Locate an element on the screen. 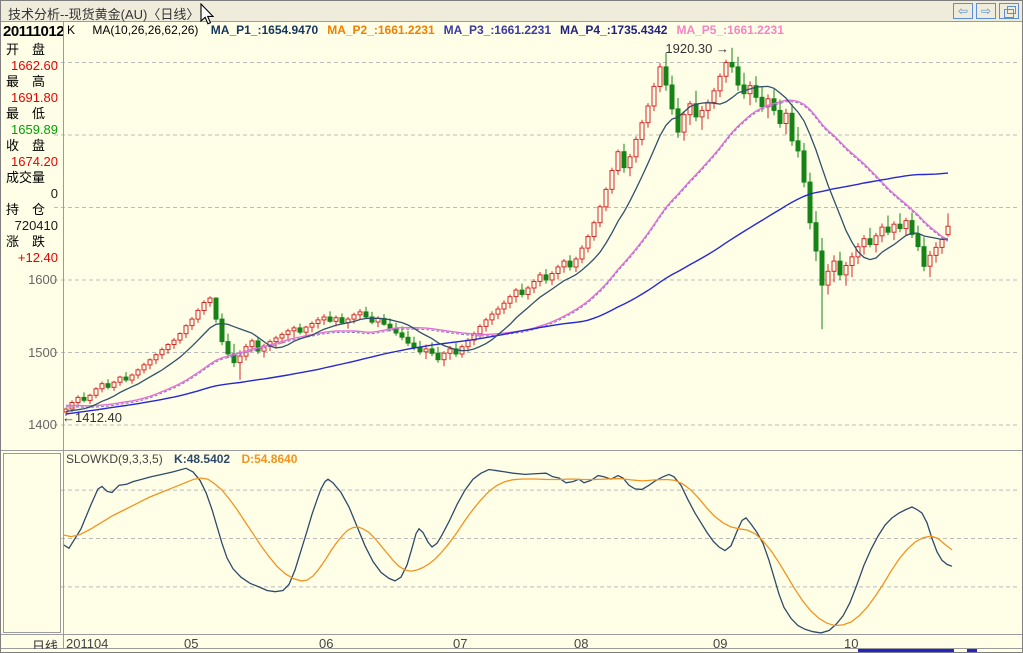 This screenshot has height=653, width=1023. quote-field-label: 最 高 is located at coordinates (26, 81).